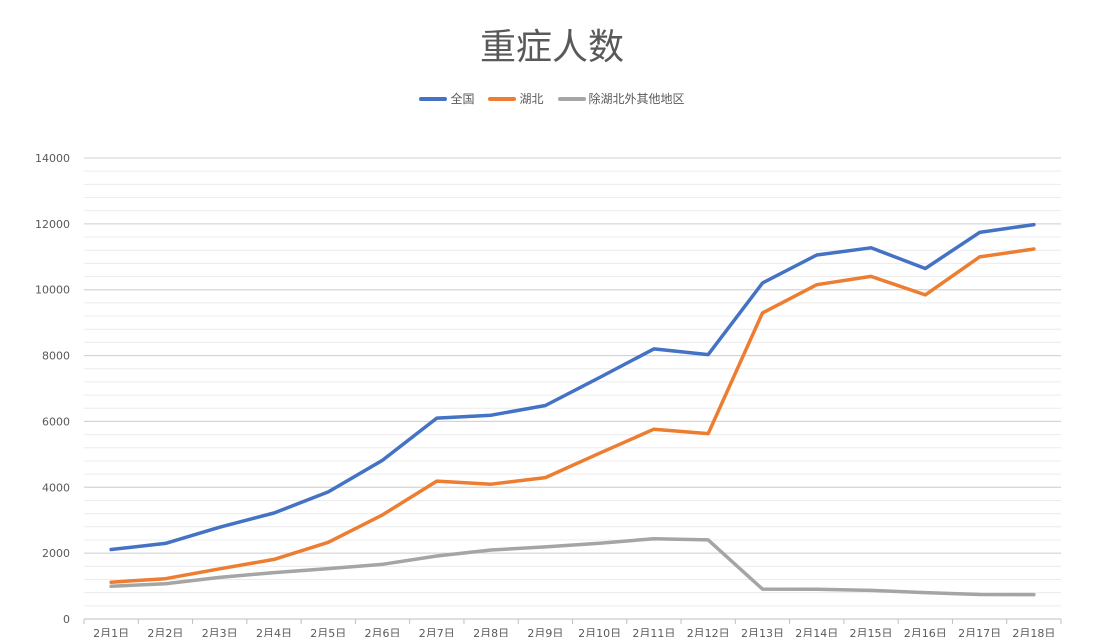  What do you see at coordinates (56, 356) in the screenshot?
I see `y-tick-label: 8000` at bounding box center [56, 356].